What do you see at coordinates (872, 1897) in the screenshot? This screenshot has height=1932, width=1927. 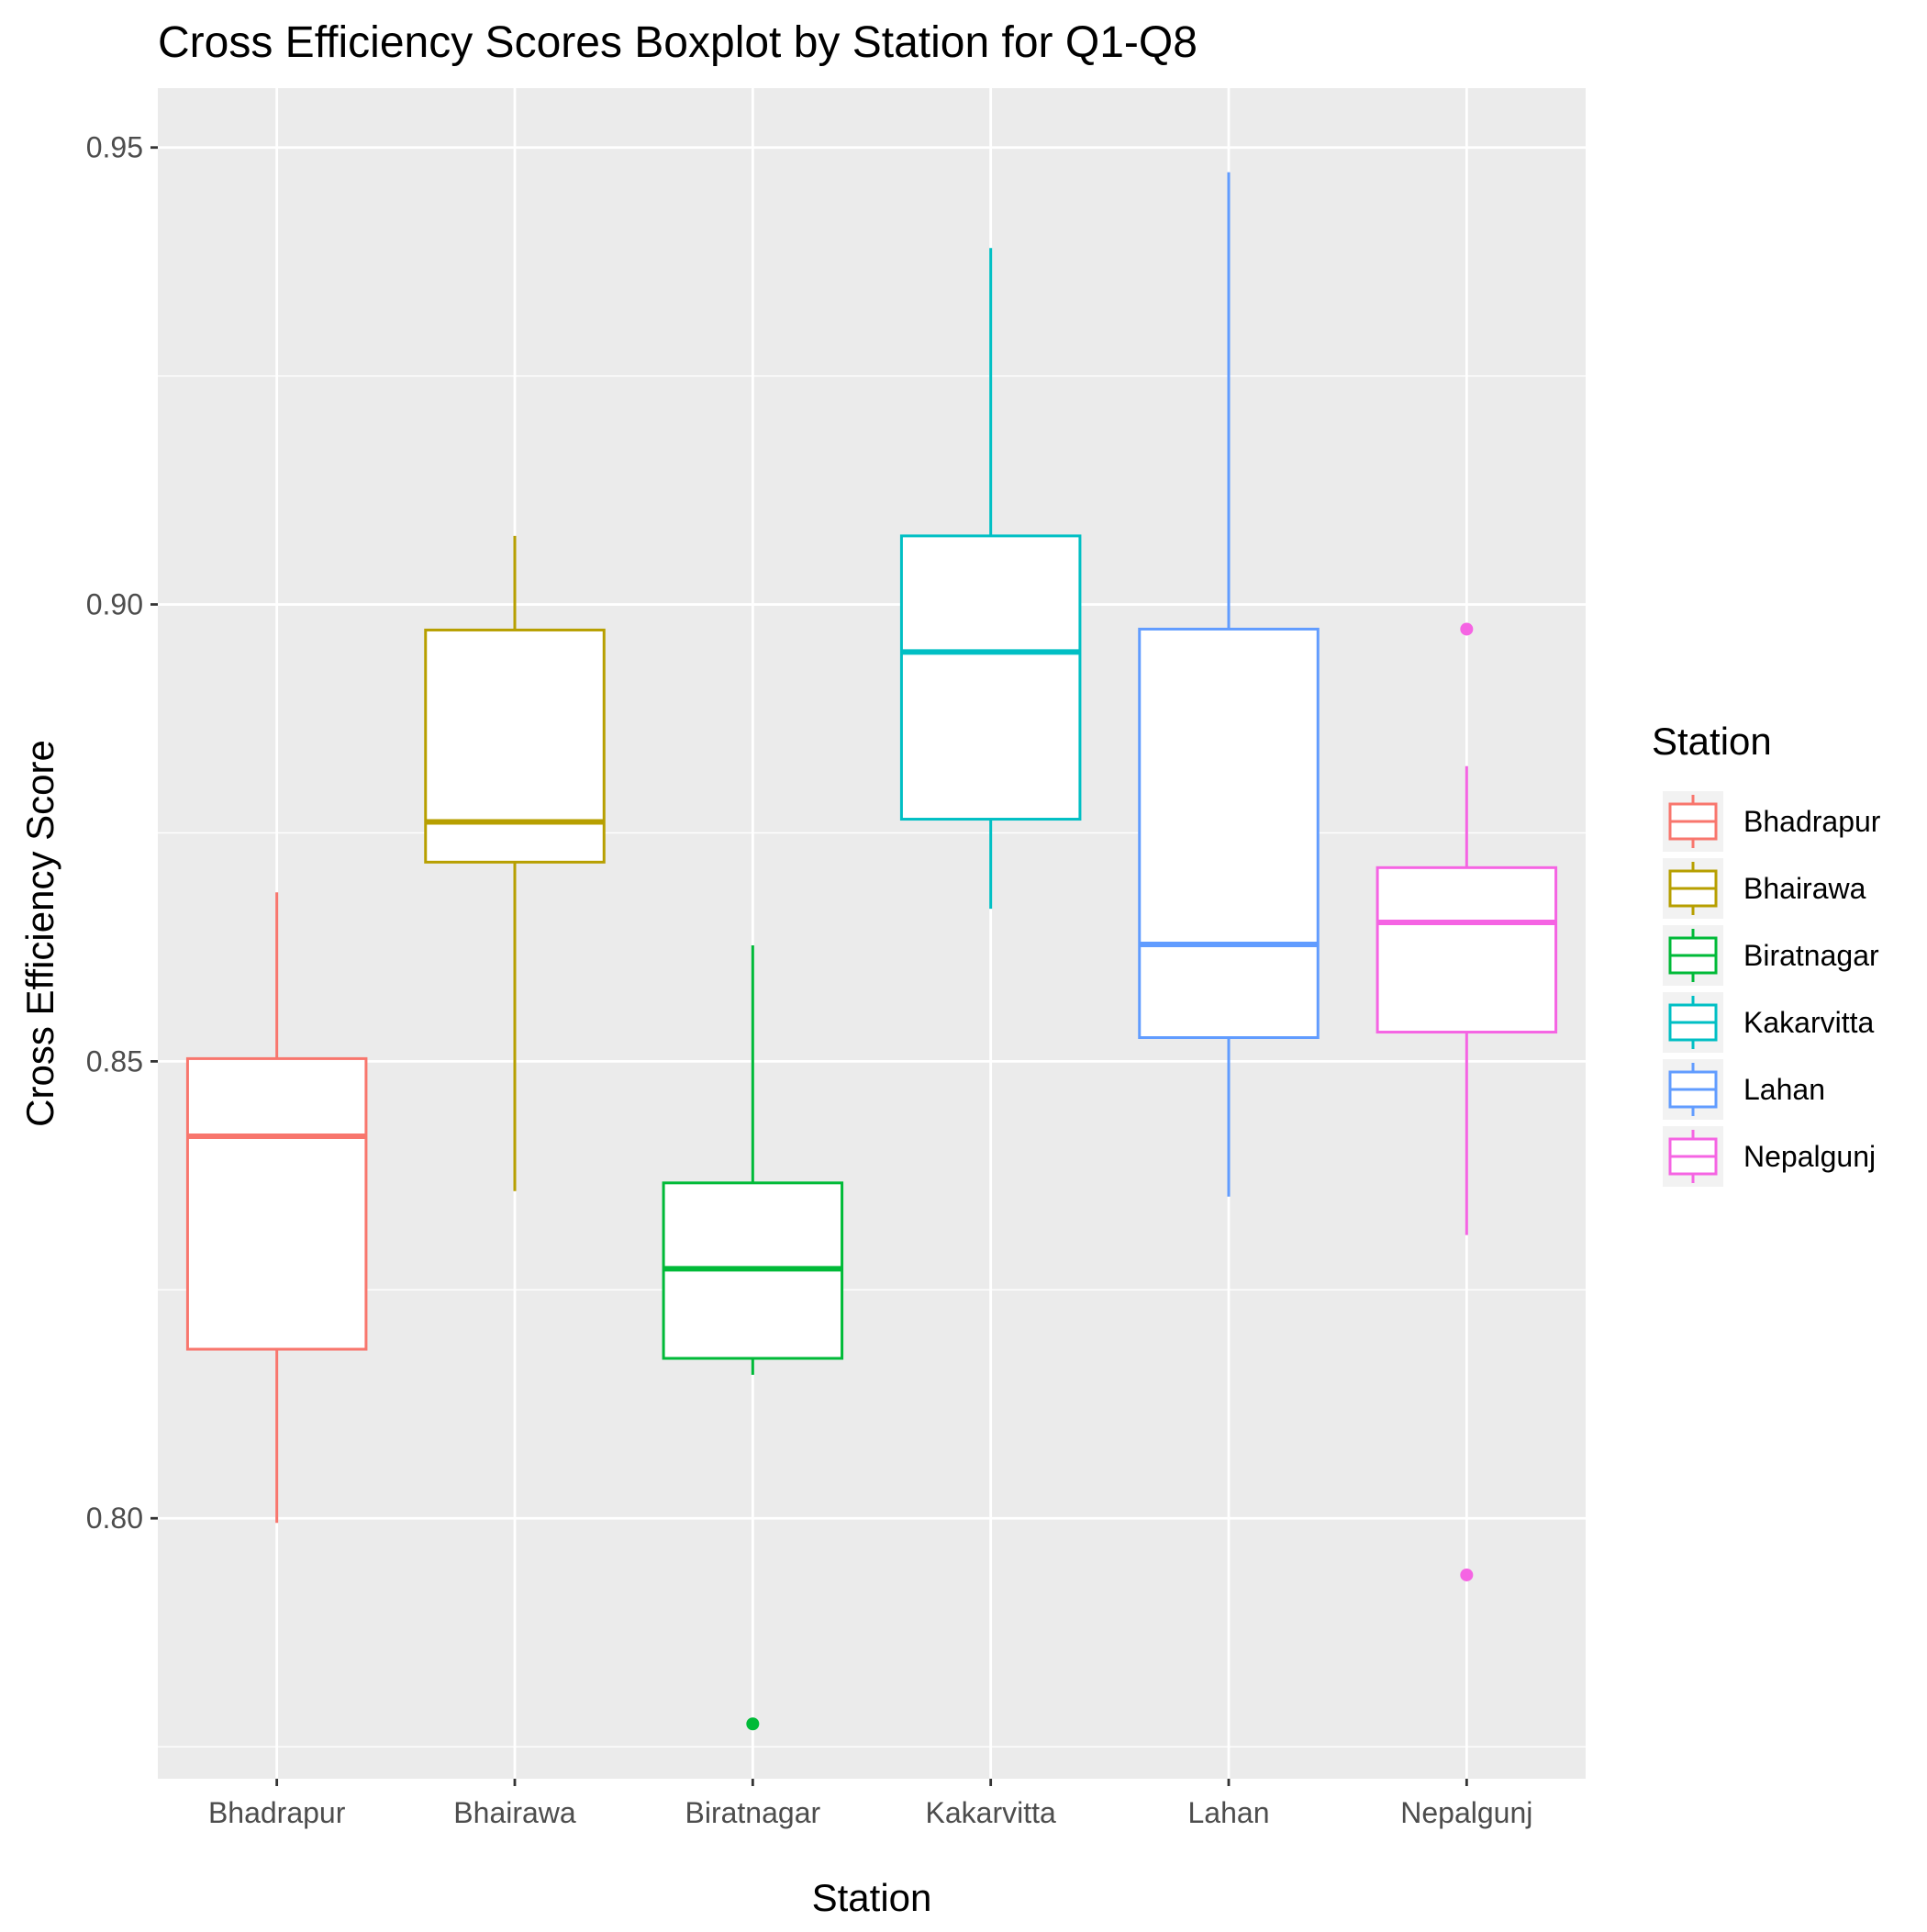 I see `x-axis-title: Station` at bounding box center [872, 1897].